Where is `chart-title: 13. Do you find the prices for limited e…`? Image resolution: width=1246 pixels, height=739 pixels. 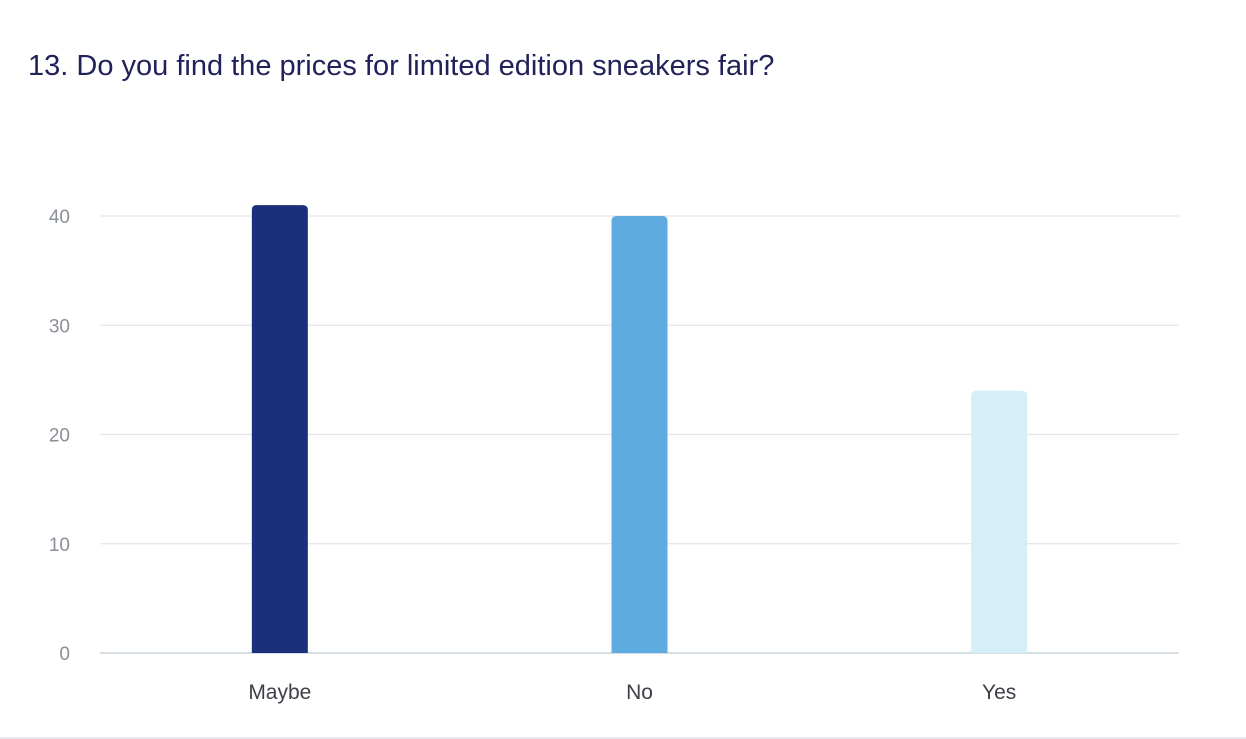
chart-title: 13. Do you find the prices for limited e… is located at coordinates (401, 66).